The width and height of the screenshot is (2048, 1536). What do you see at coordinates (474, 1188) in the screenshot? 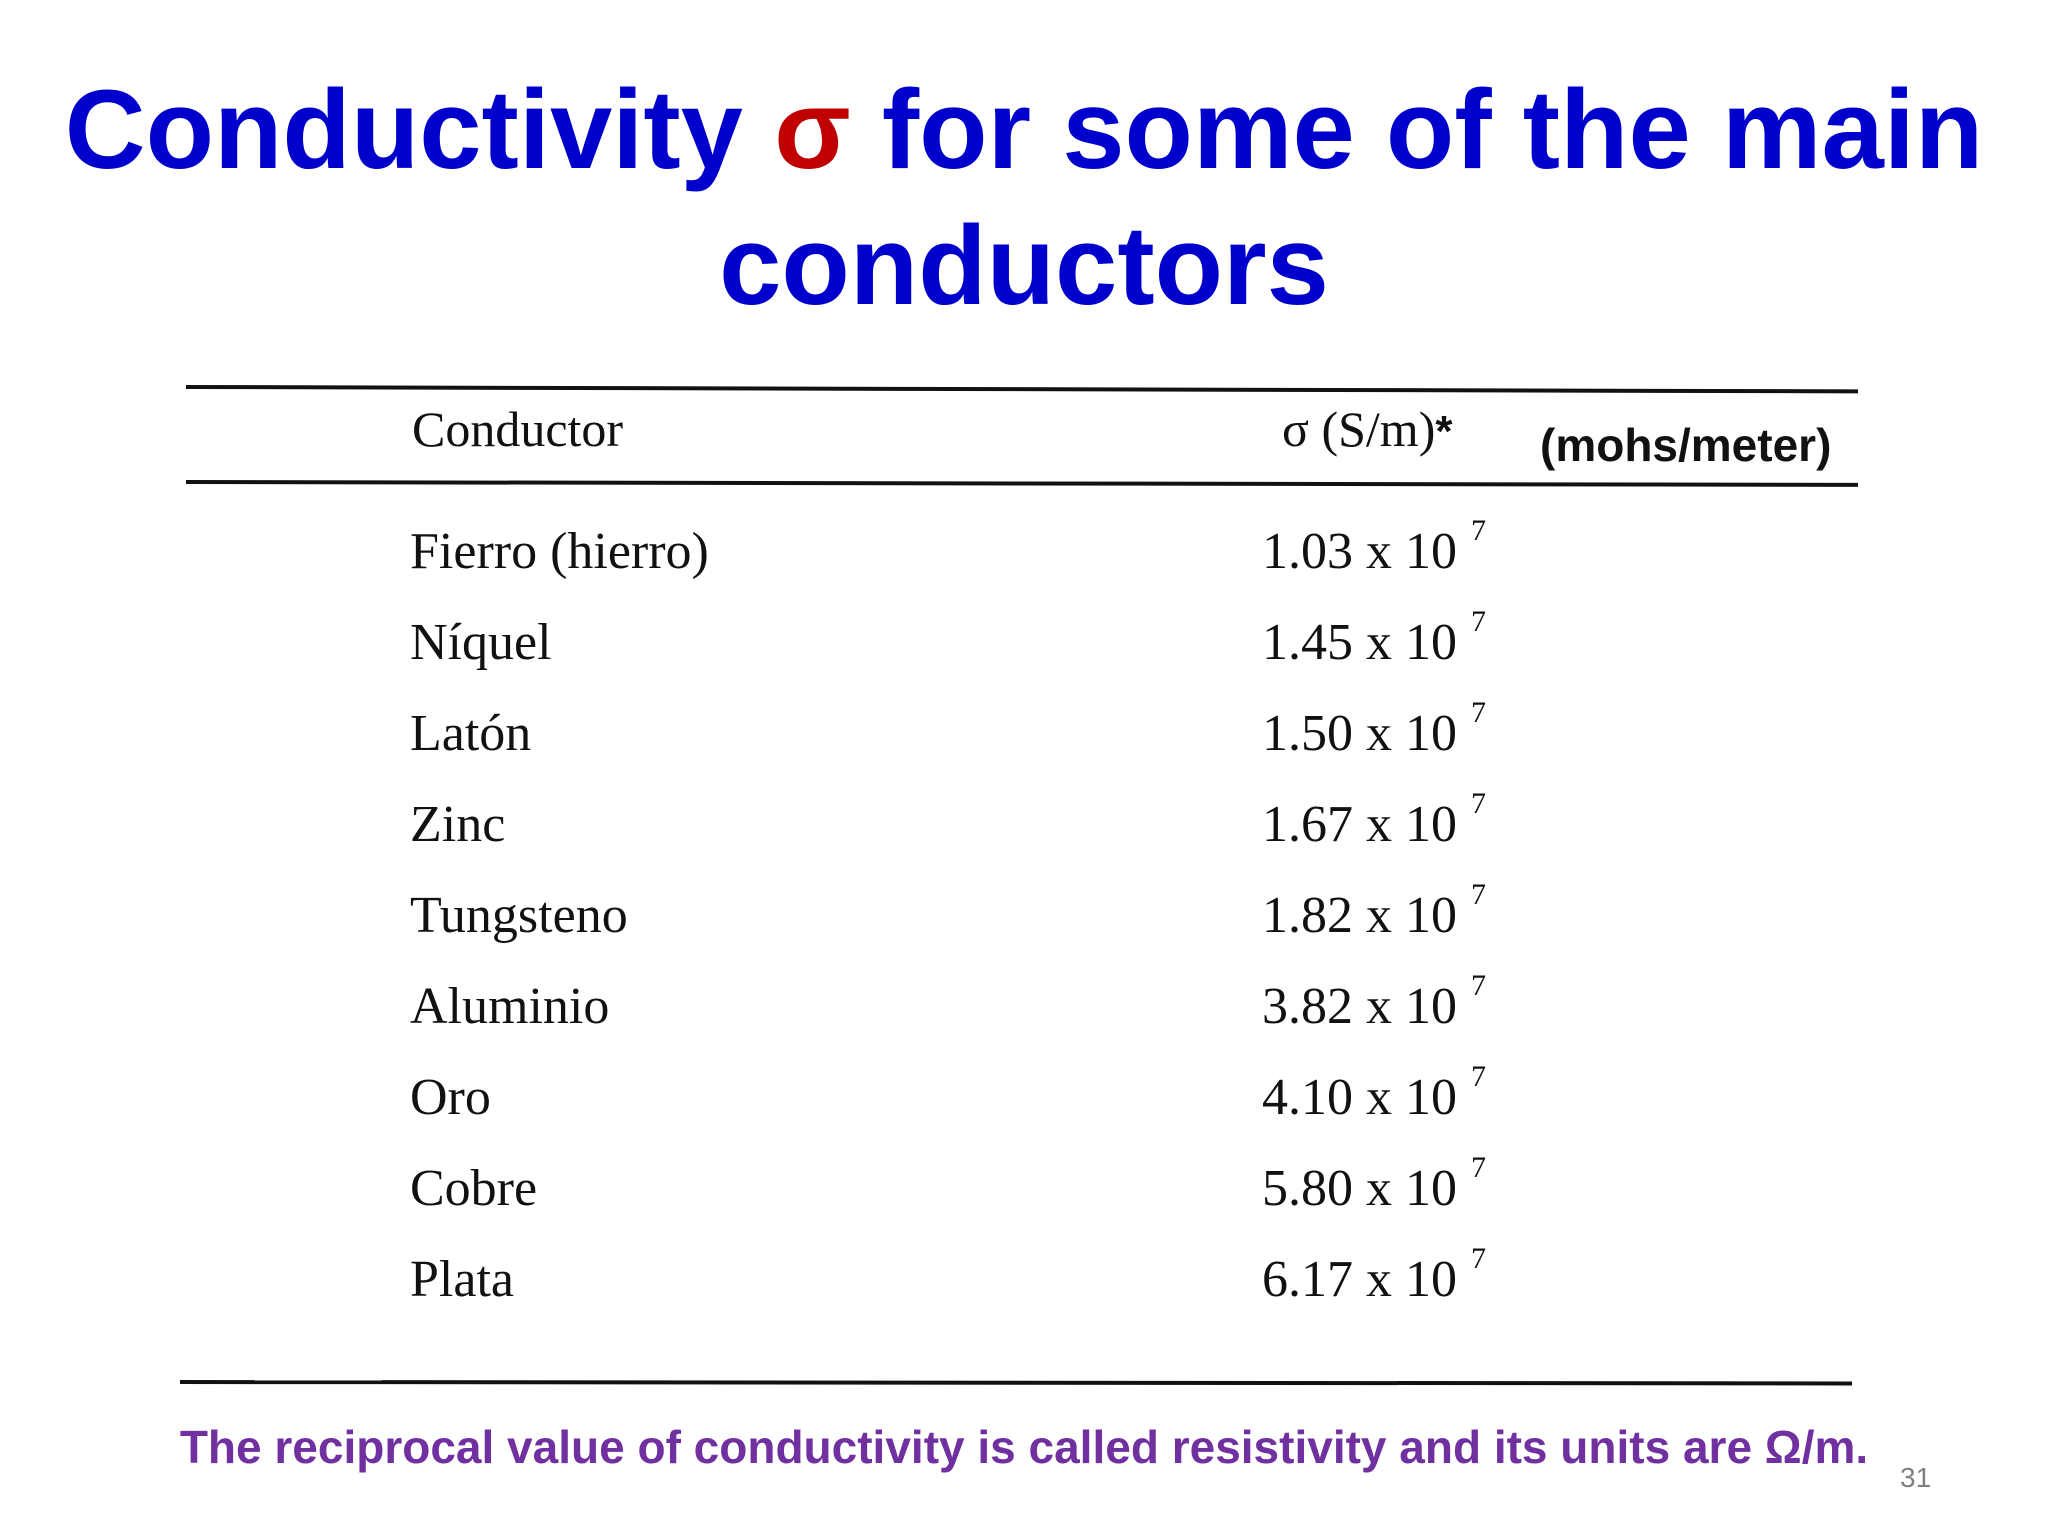
I see `conductor-name: Cobre` at bounding box center [474, 1188].